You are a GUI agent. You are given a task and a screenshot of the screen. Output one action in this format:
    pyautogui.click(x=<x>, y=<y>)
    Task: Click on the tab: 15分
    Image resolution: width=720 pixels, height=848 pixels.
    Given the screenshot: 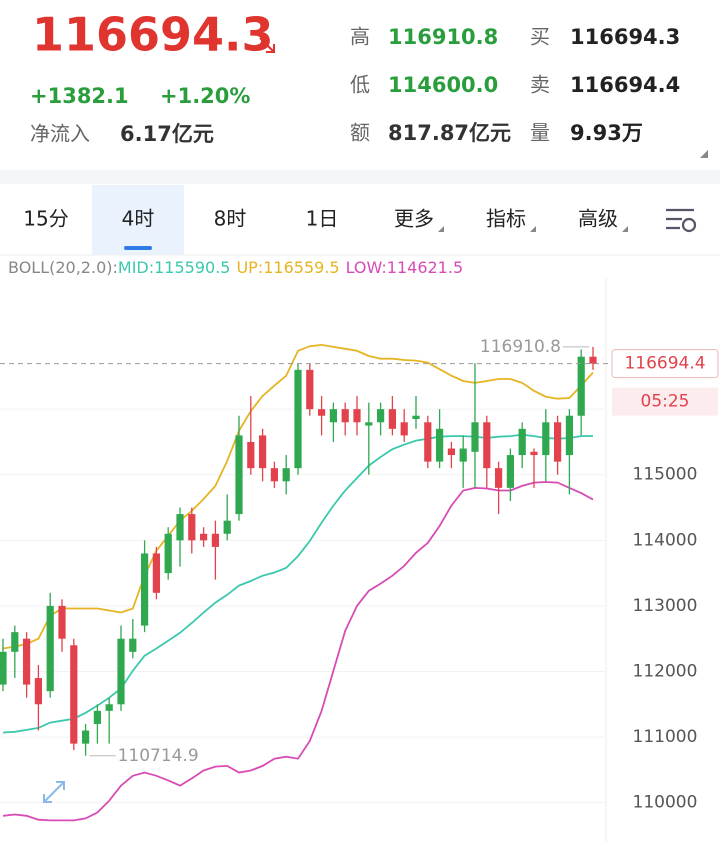 What is the action you would take?
    pyautogui.click(x=45, y=219)
    